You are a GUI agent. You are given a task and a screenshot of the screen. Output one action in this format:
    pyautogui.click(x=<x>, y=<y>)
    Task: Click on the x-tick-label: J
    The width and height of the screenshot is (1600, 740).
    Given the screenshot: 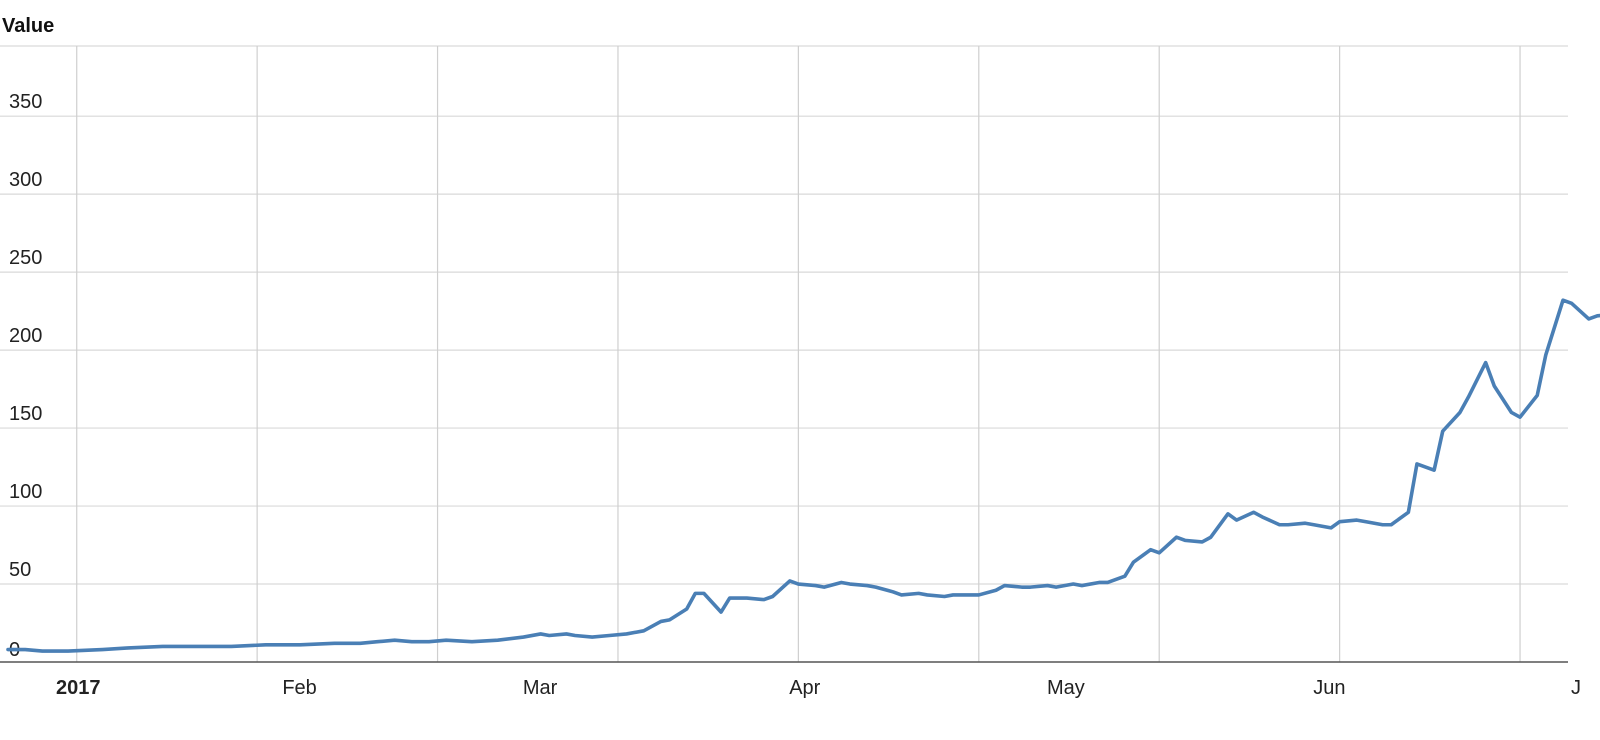 What is the action you would take?
    pyautogui.click(x=1576, y=688)
    